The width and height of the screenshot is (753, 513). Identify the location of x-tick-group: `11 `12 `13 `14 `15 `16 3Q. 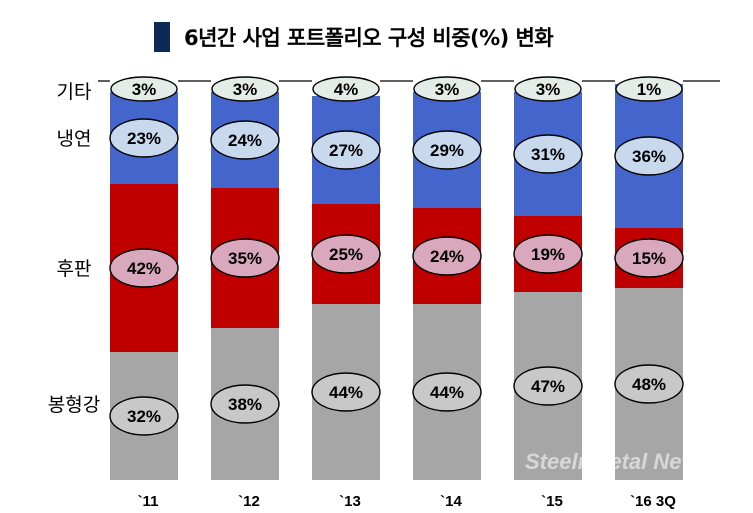
(407, 501).